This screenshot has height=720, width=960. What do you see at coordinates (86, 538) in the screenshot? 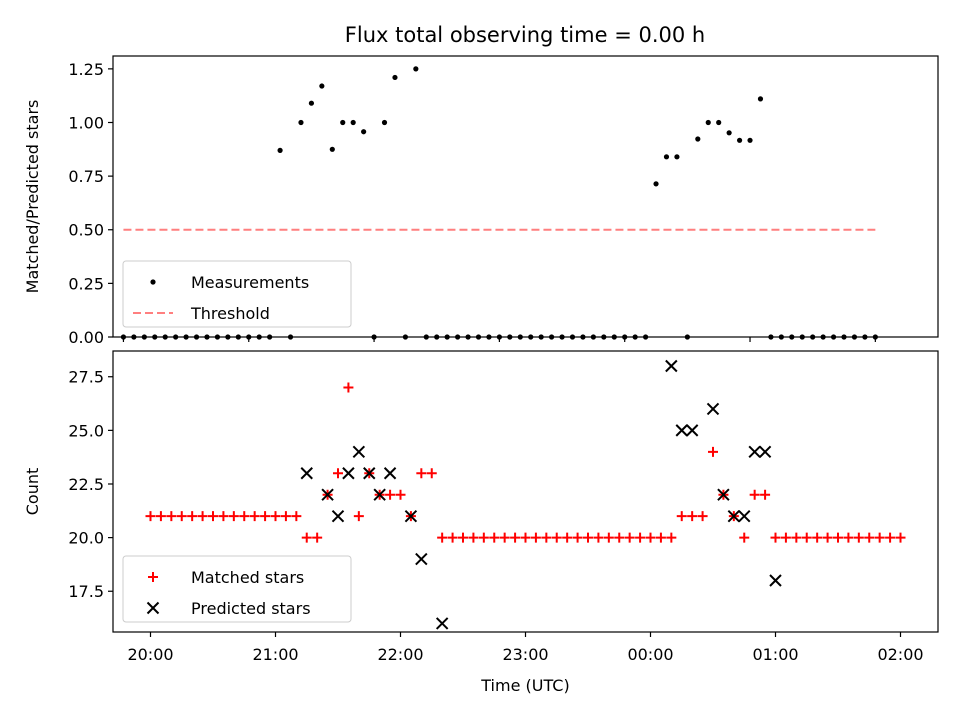
I see `y-tick-label: 20.0` at bounding box center [86, 538].